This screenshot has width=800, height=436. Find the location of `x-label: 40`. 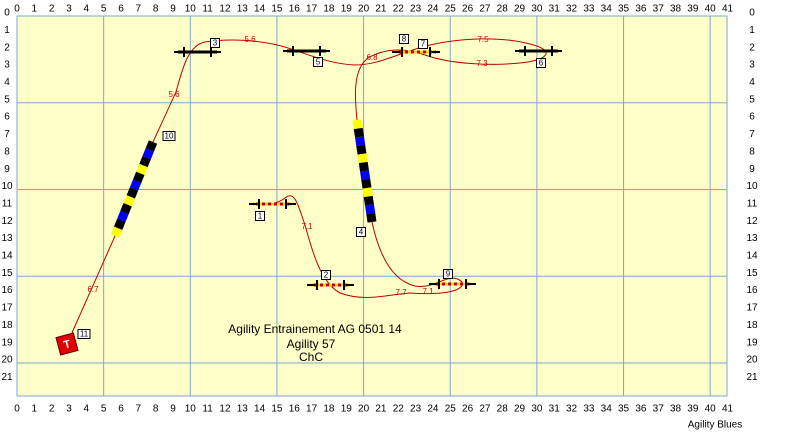

x-label: 40 is located at coordinates (711, 9).